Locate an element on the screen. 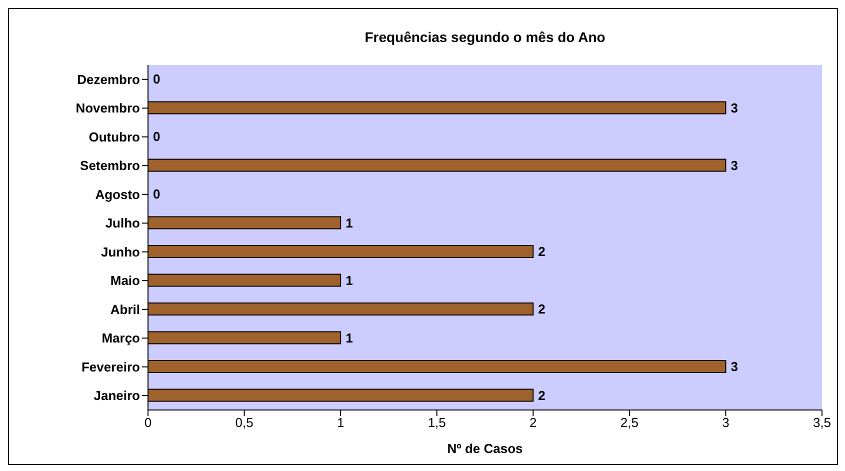 This screenshot has height=471, width=845. y-tick-label: Fevereiro is located at coordinates (110, 366).